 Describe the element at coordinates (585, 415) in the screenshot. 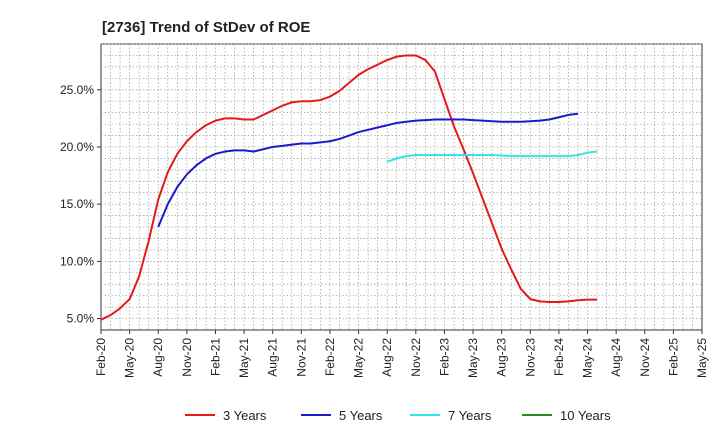

I see `legend-label-10-years: 10 Years` at that location.